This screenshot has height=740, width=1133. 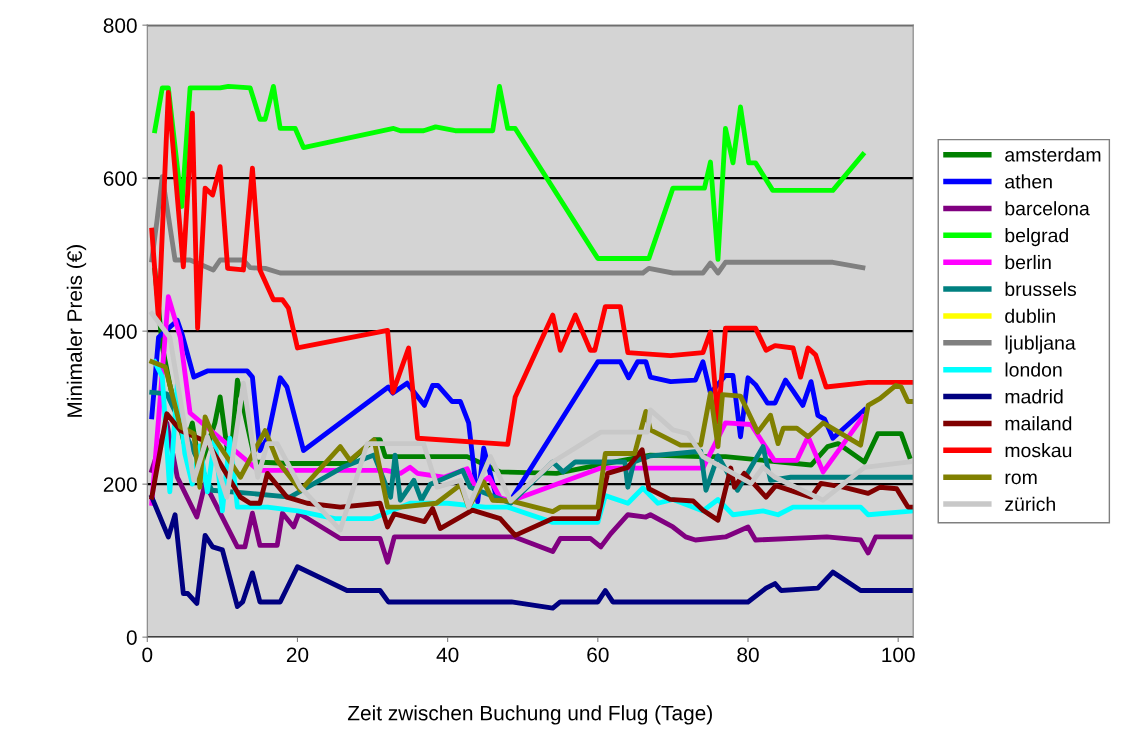 What do you see at coordinates (1041, 289) in the screenshot?
I see `legend-label: brussels` at bounding box center [1041, 289].